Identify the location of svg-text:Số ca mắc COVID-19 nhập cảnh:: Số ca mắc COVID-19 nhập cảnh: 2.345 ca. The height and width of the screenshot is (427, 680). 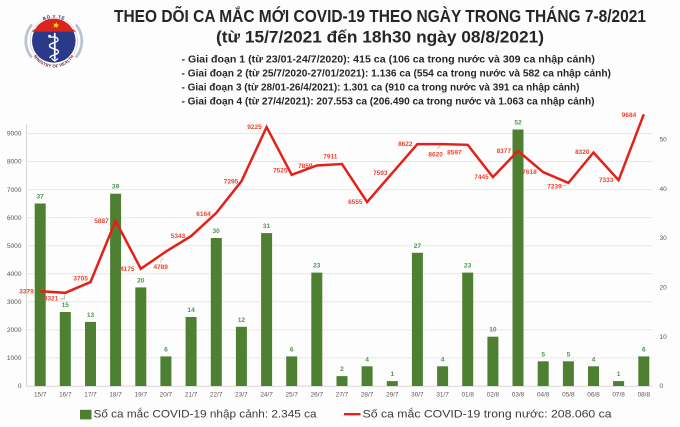
(206, 414).